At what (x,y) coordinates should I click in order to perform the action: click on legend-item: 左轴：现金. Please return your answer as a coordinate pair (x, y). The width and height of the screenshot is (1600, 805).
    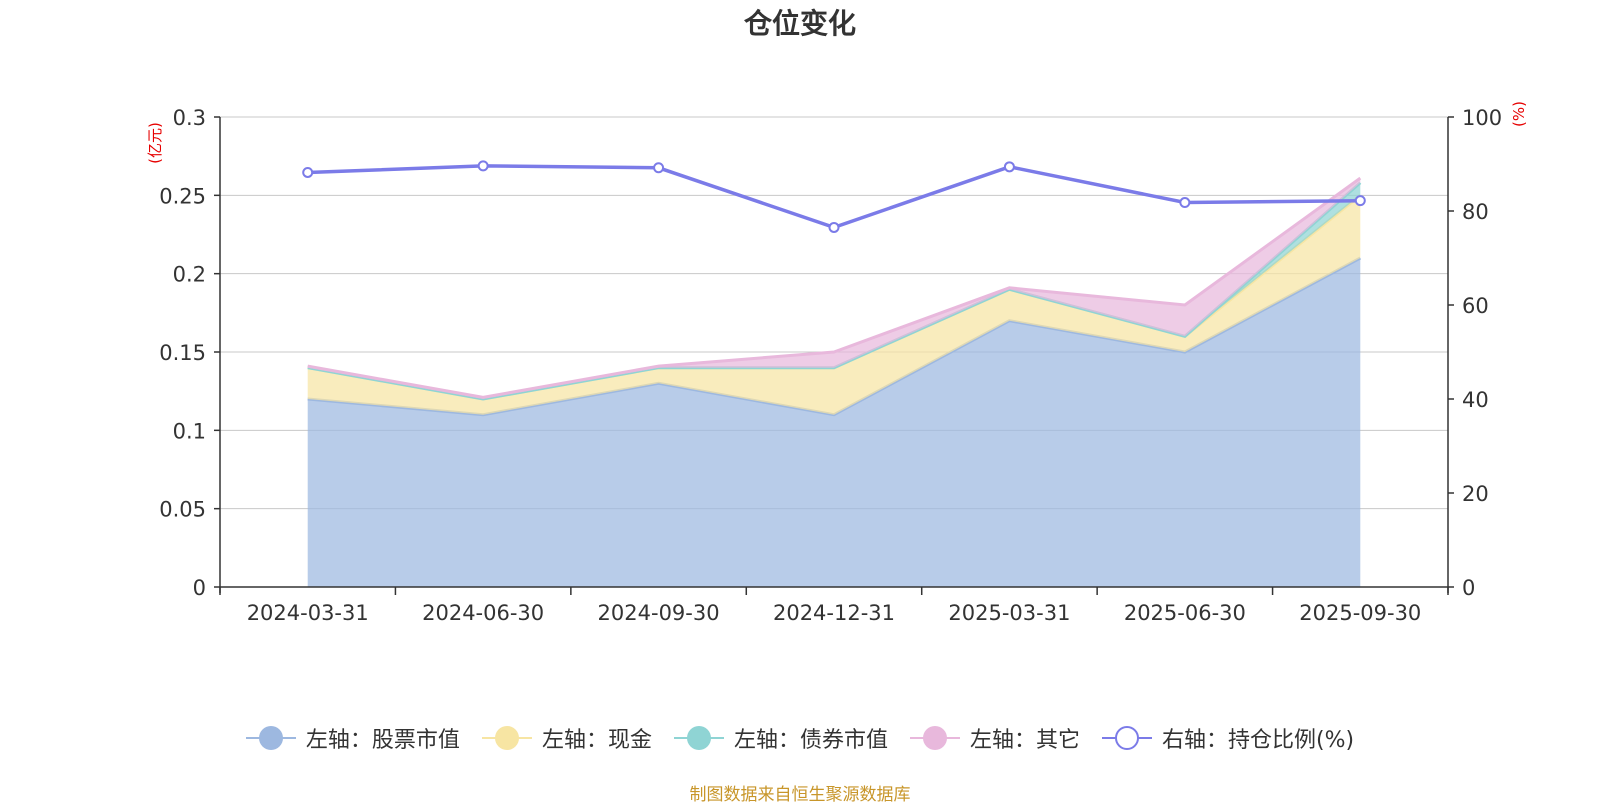
    Looking at the image, I should click on (566, 738).